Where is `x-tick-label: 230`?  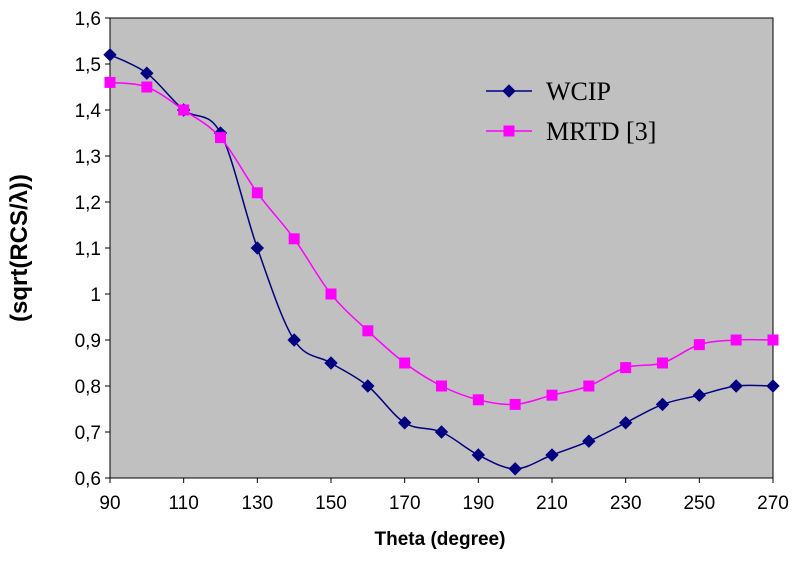
x-tick-label: 230 is located at coordinates (626, 503).